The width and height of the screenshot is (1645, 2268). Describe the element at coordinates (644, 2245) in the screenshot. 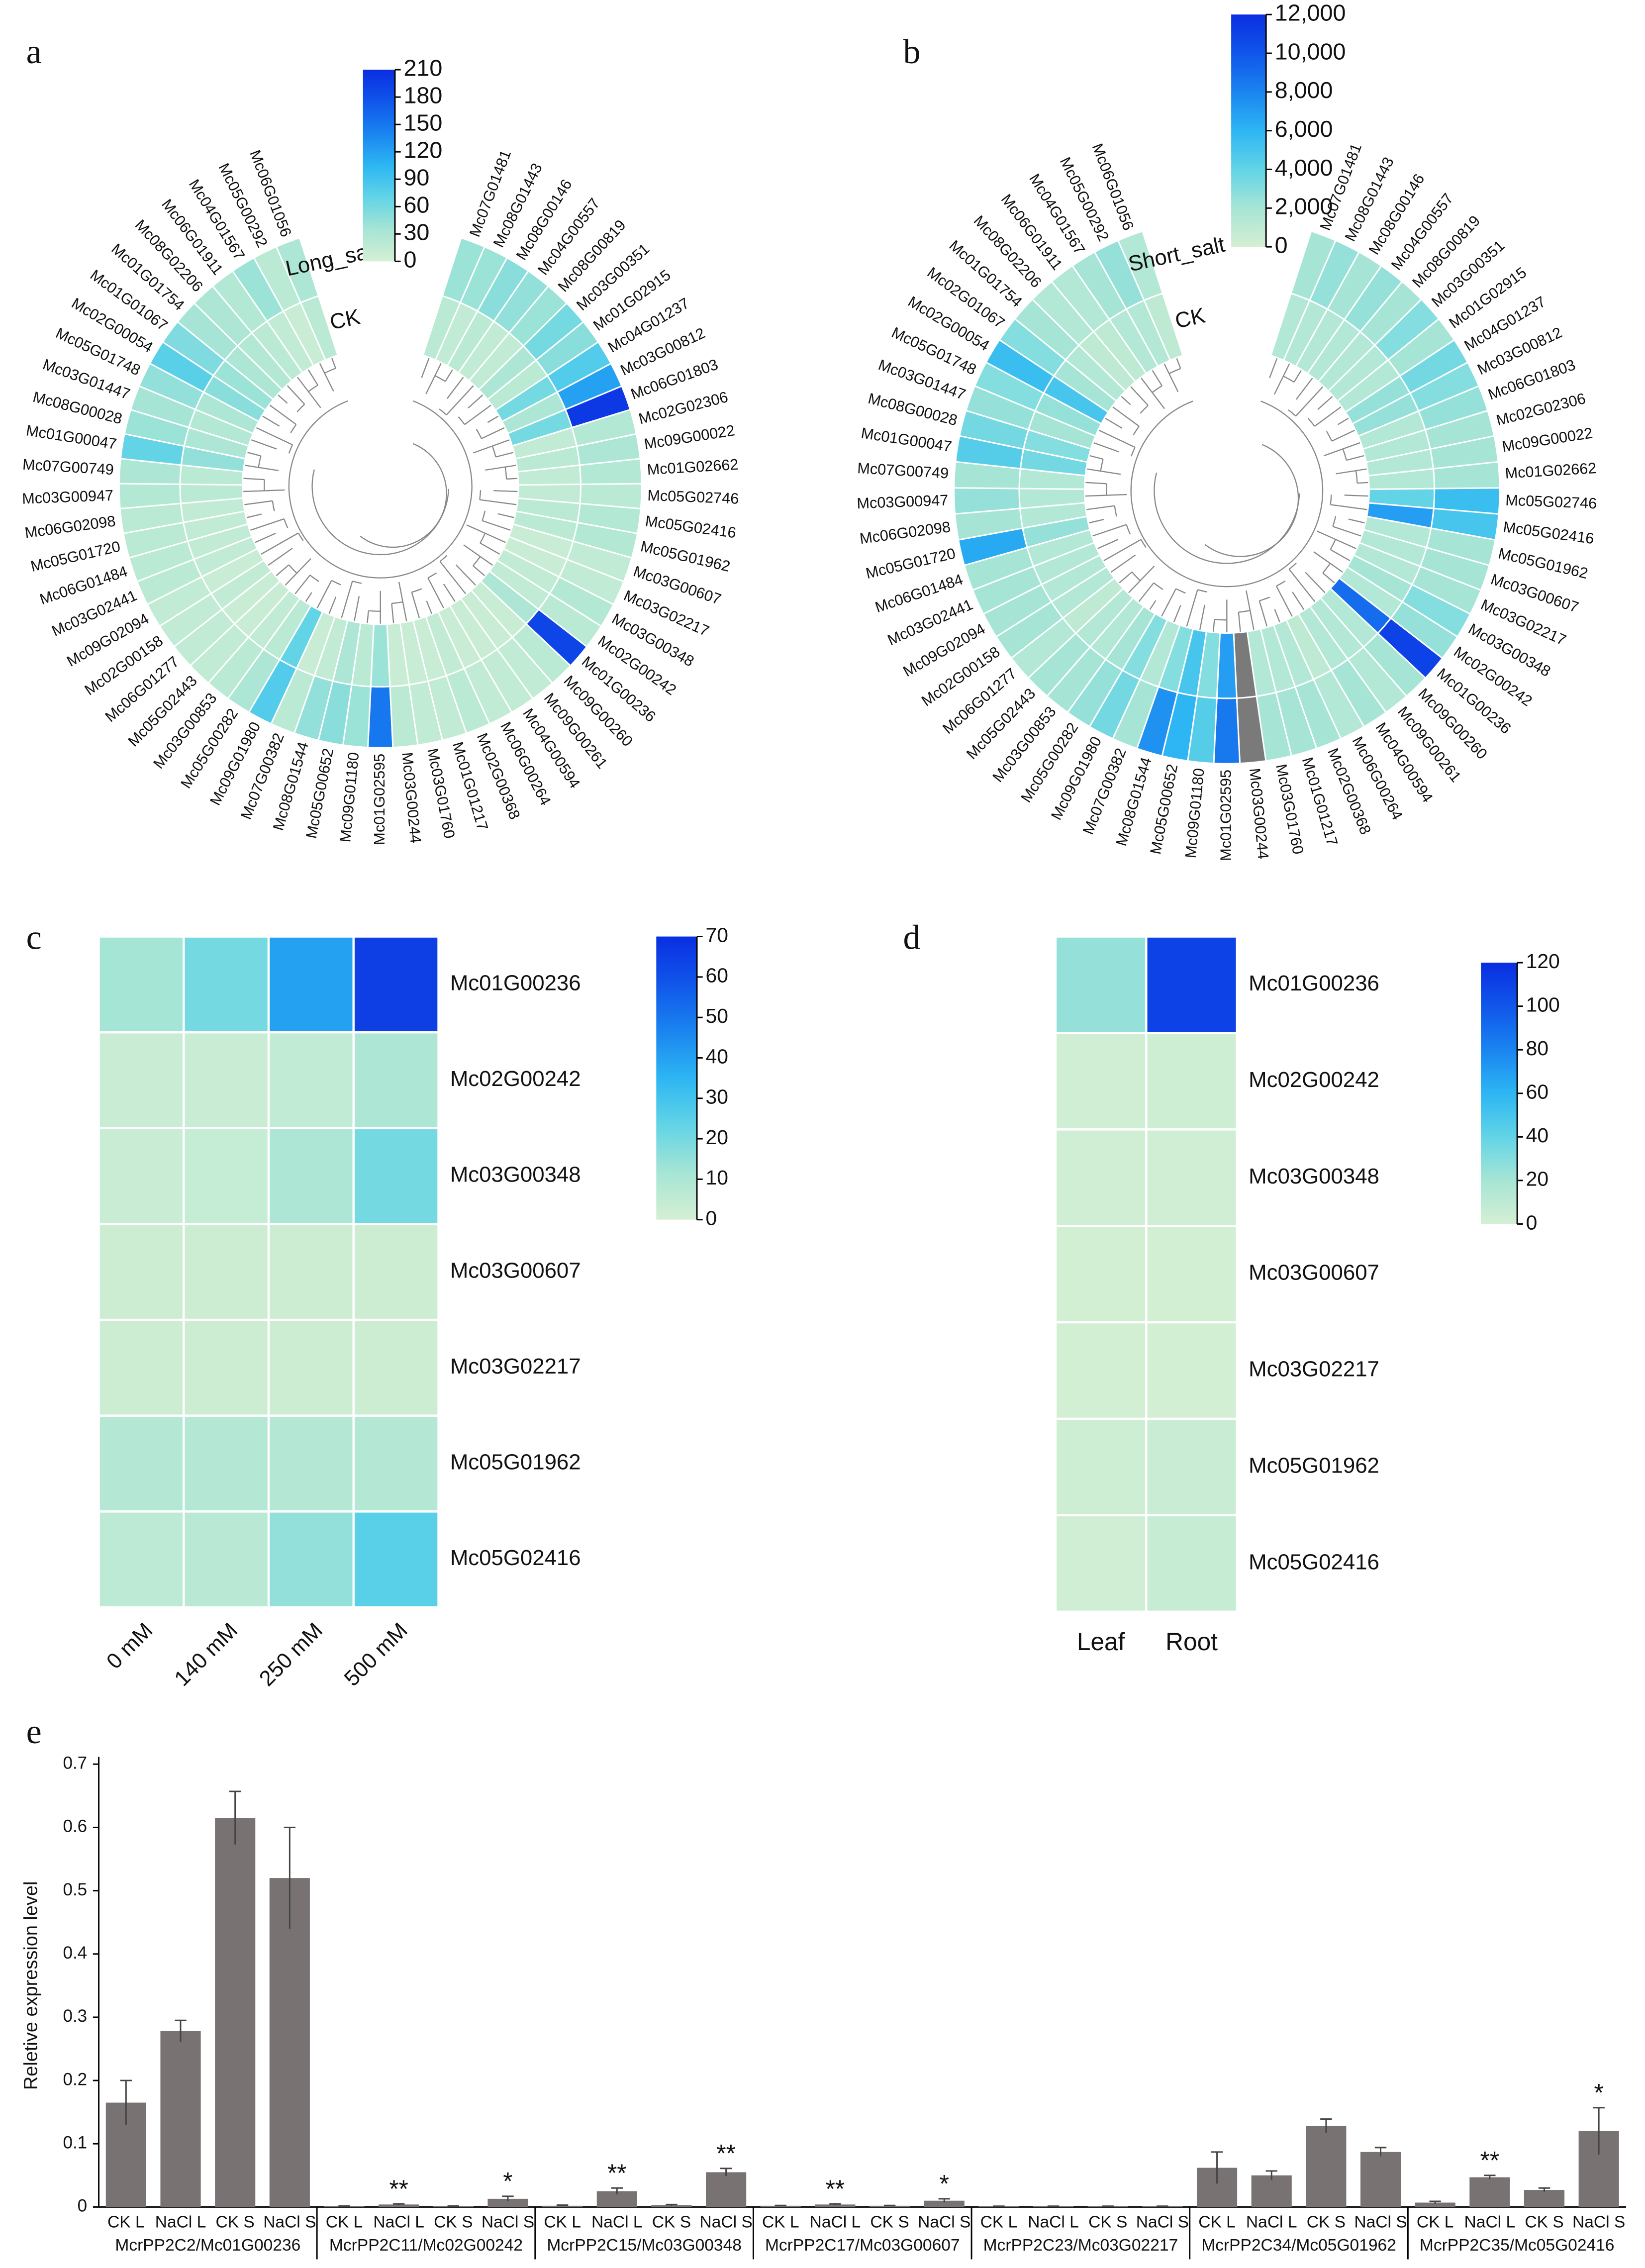

I see `group-label: McrPP2C15/Mc03G00348` at that location.